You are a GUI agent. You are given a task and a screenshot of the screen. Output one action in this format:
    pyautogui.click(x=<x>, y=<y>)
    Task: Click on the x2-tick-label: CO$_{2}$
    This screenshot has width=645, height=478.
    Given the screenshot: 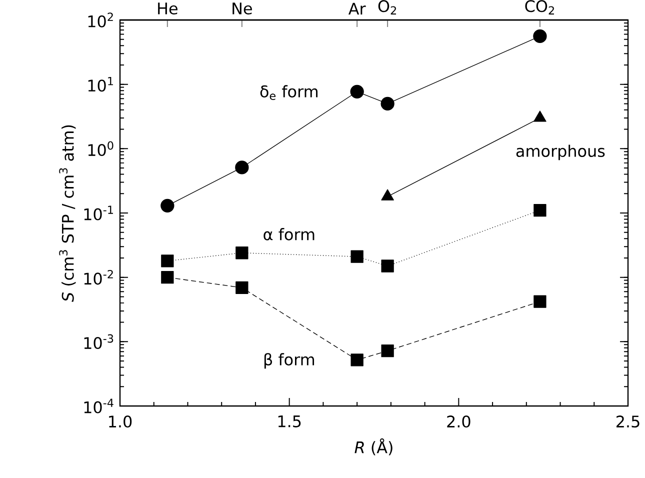 What is the action you would take?
    pyautogui.click(x=539, y=7)
    